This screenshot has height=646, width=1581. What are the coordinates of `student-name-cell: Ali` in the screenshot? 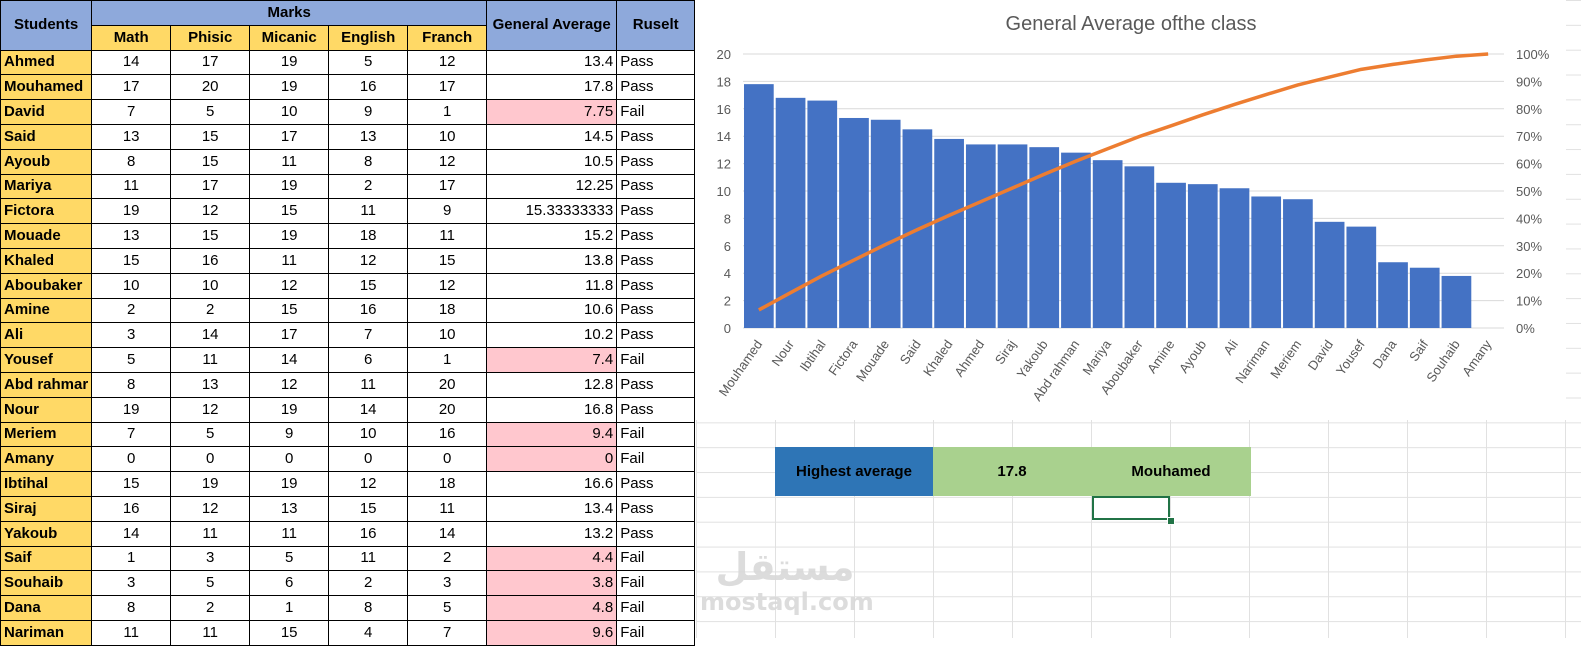 It's located at (46, 335).